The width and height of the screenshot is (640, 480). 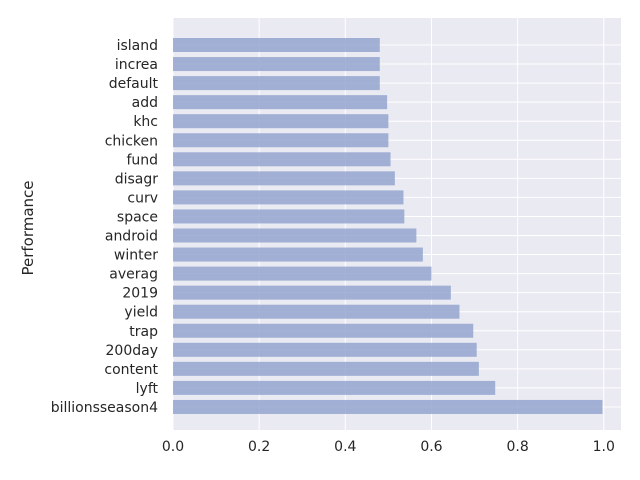 What do you see at coordinates (388, 406) in the screenshot?
I see `bar-billionsseason4` at bounding box center [388, 406].